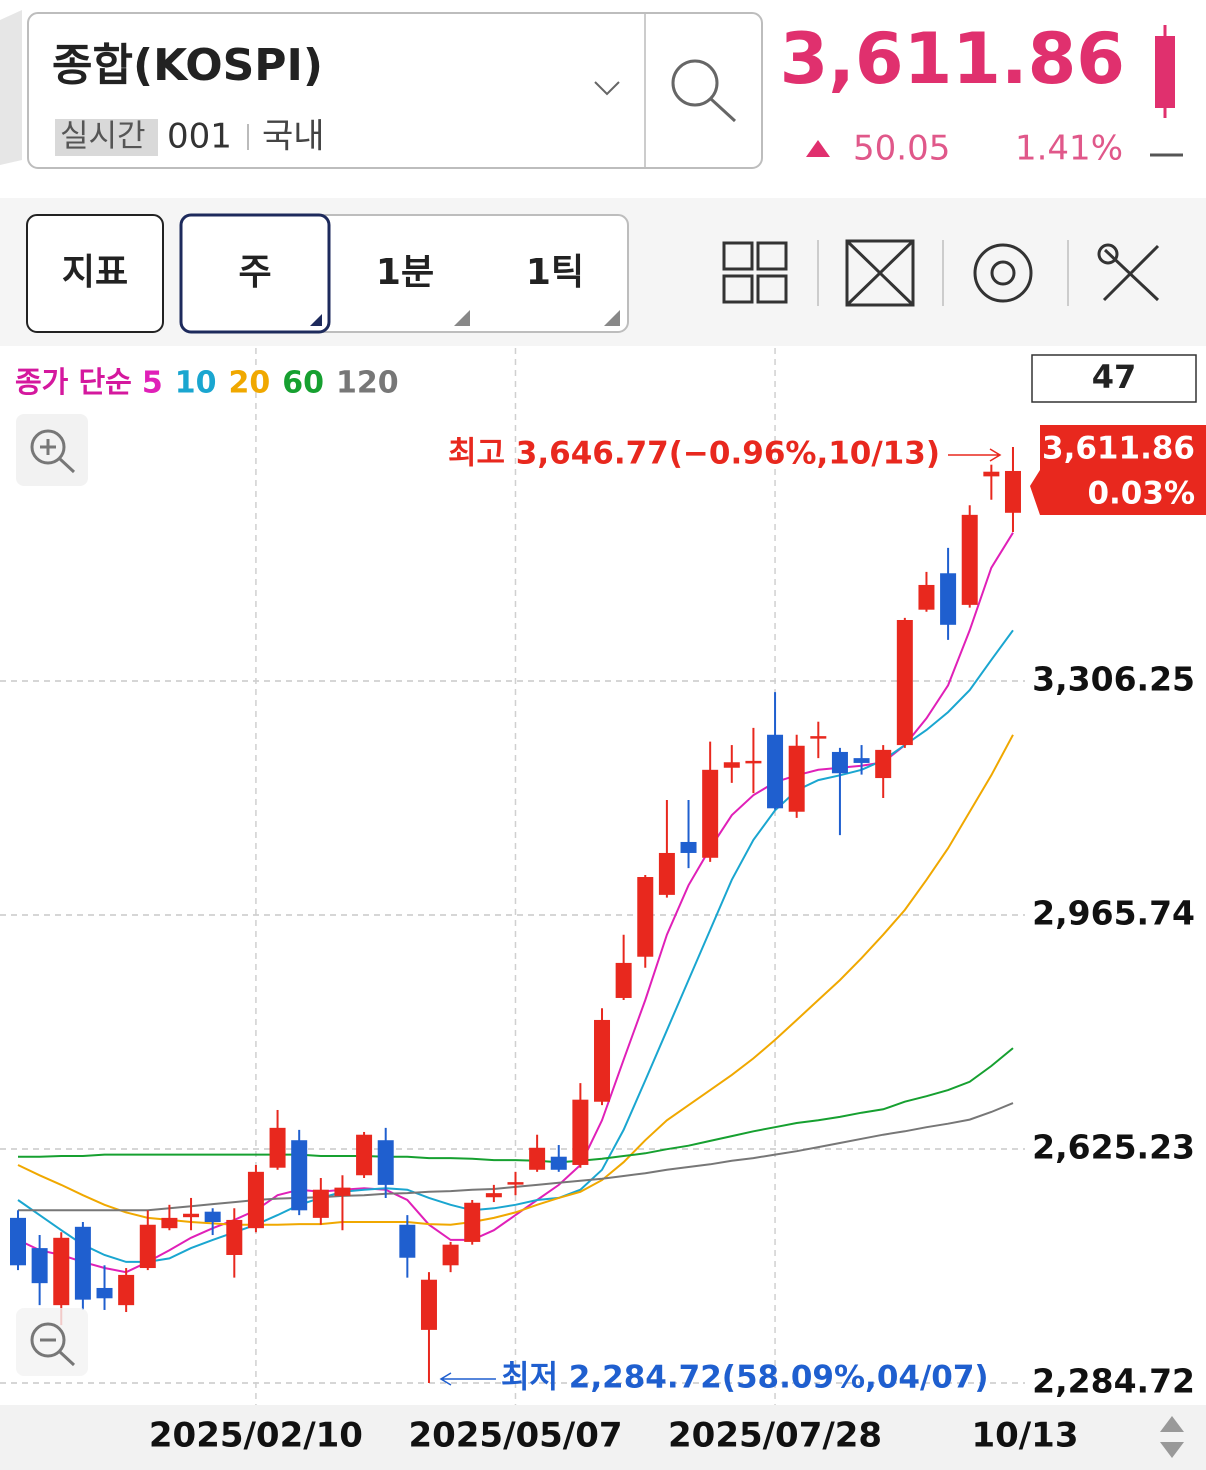  Describe the element at coordinates (775, 1436) in the screenshot. I see `x-tick-label: 2025/07/28` at that location.